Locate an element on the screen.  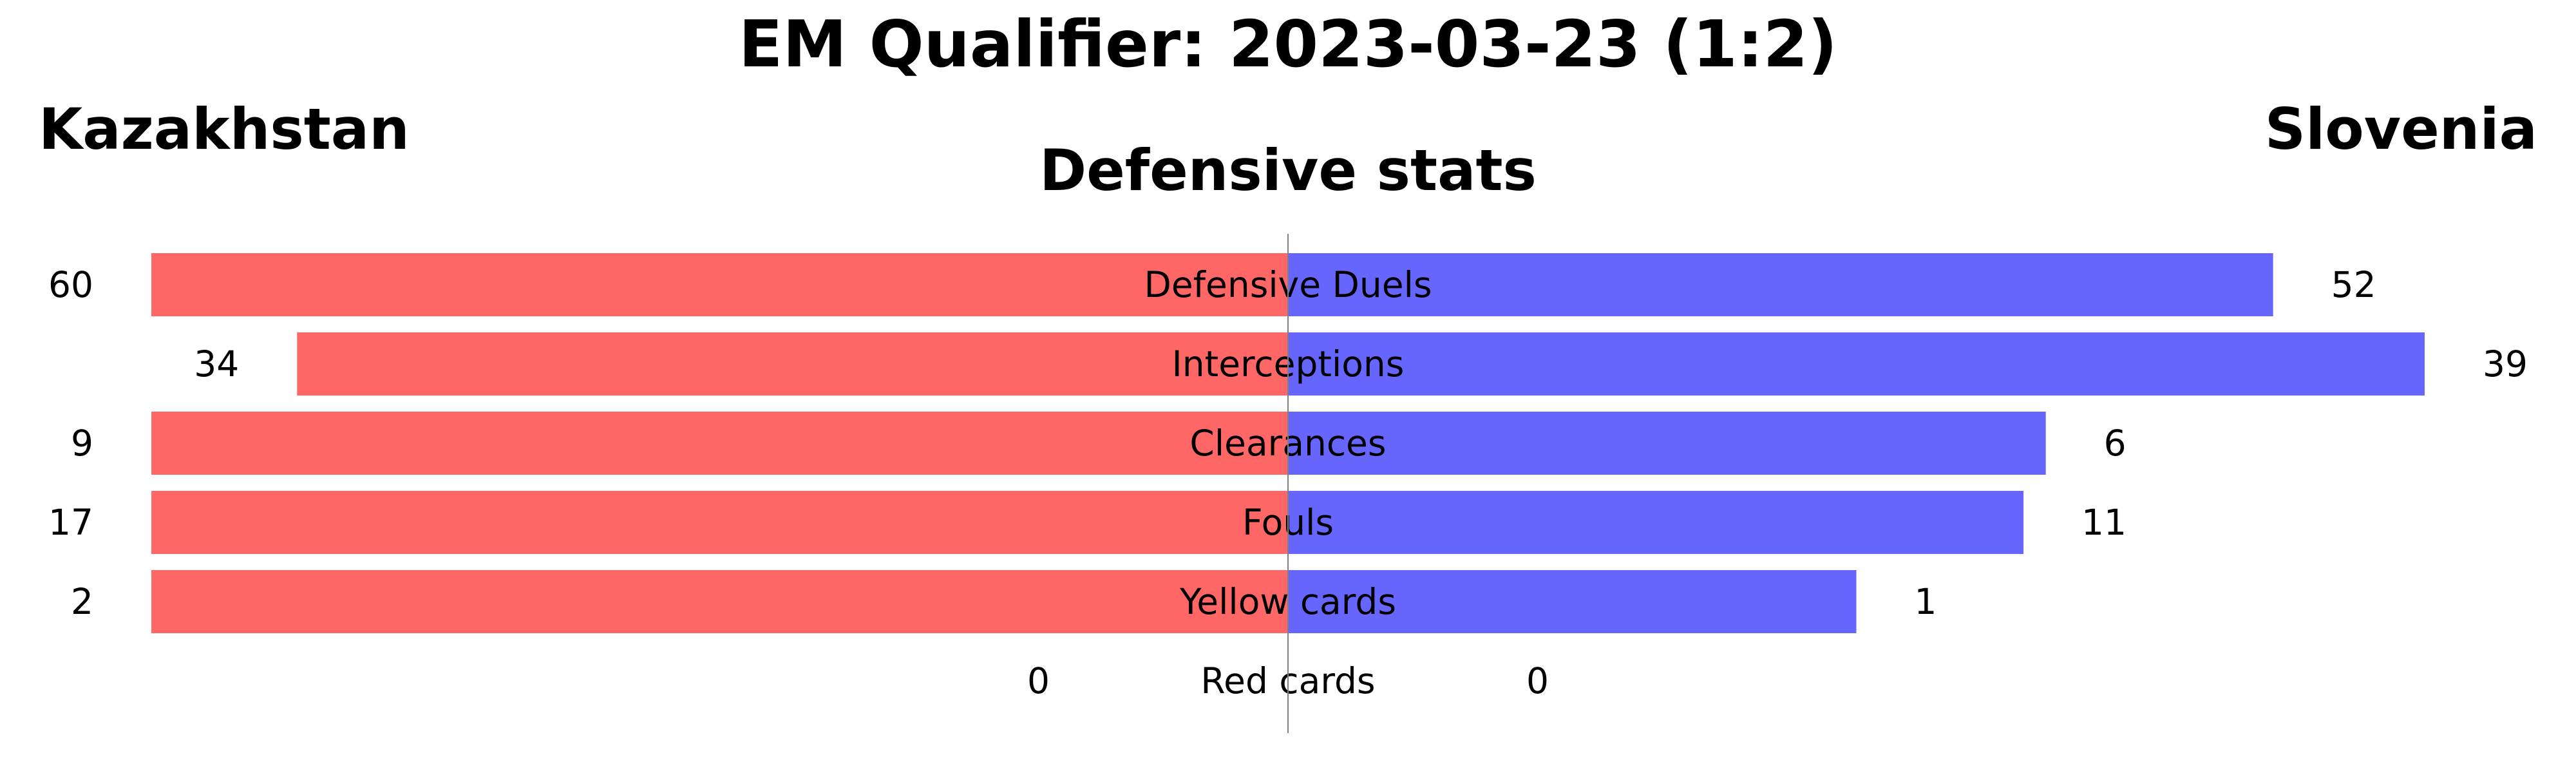
value-label-left: 60 is located at coordinates (70, 284).